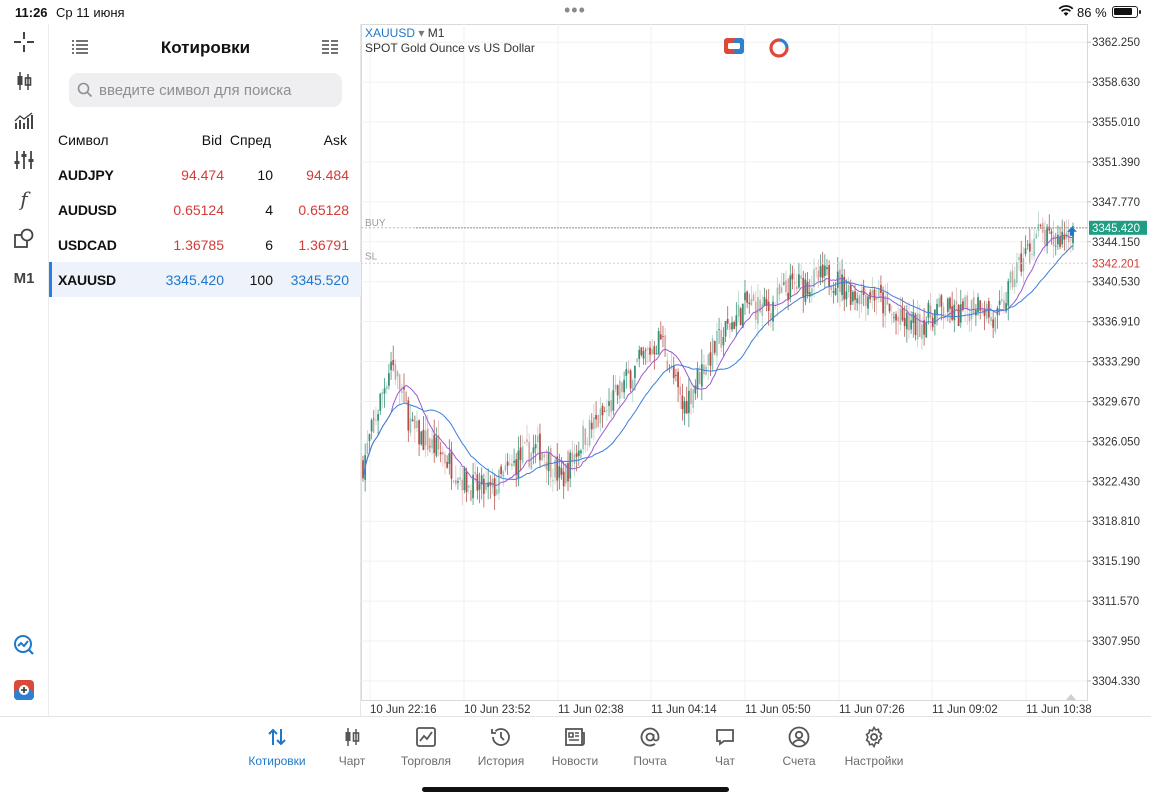 The height and width of the screenshot is (800, 1151). What do you see at coordinates (330, 49) in the screenshot?
I see `detailed-view-icon` at bounding box center [330, 49].